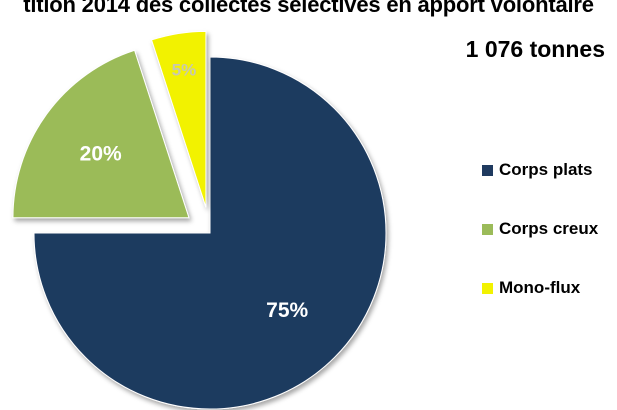 Image resolution: width=617 pixels, height=410 pixels. I want to click on legend-item-corps-plats: Corps plats, so click(540, 170).